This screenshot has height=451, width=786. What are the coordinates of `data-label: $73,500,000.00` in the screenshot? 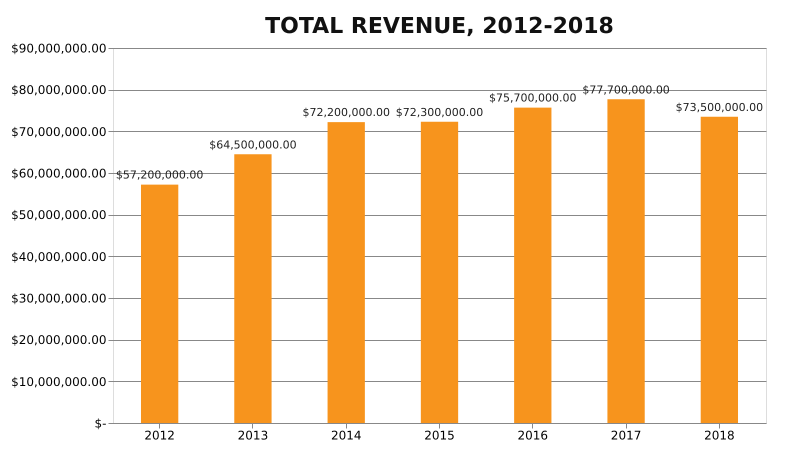 It's located at (720, 107).